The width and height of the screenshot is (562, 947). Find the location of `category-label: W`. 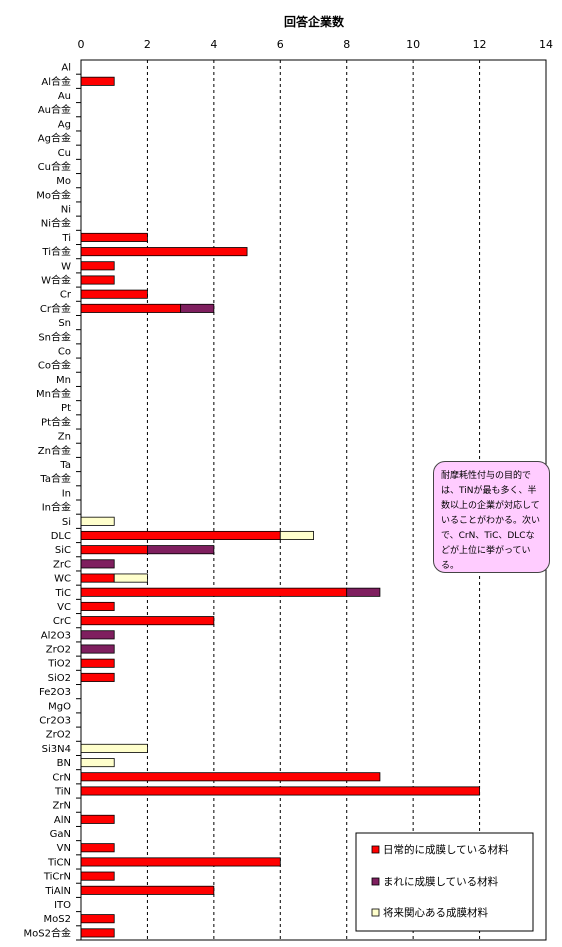

category-label: W is located at coordinates (66, 266).